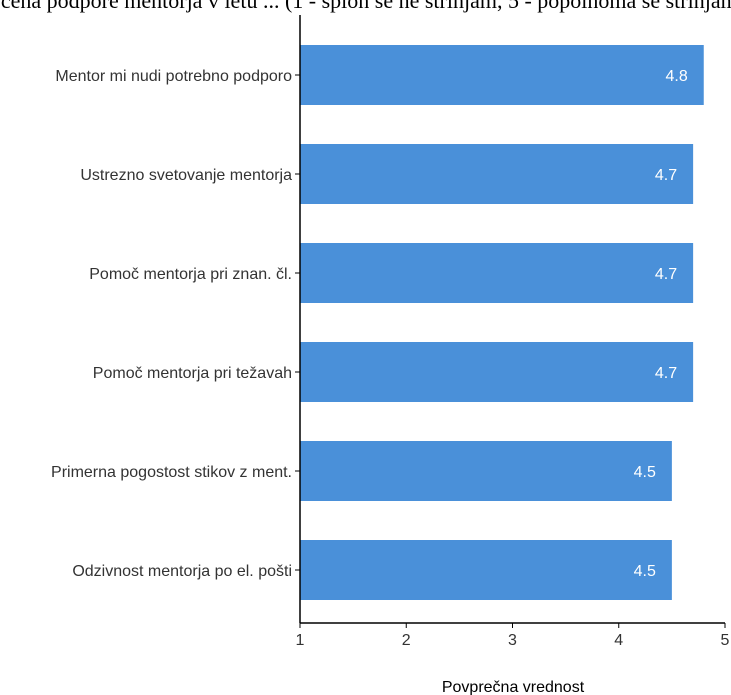 Image resolution: width=731 pixels, height=695 pixels. What do you see at coordinates (171, 472) in the screenshot?
I see `category-label: Primerna pogostost stikov z ment.` at bounding box center [171, 472].